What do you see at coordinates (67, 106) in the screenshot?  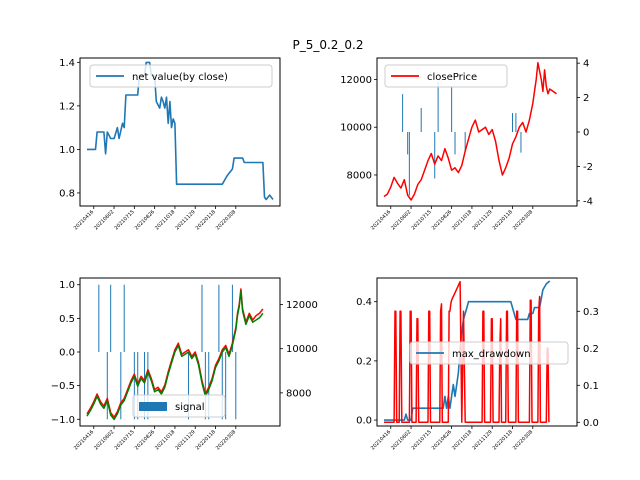 I see `y-tick-label: 1.2` at bounding box center [67, 106].